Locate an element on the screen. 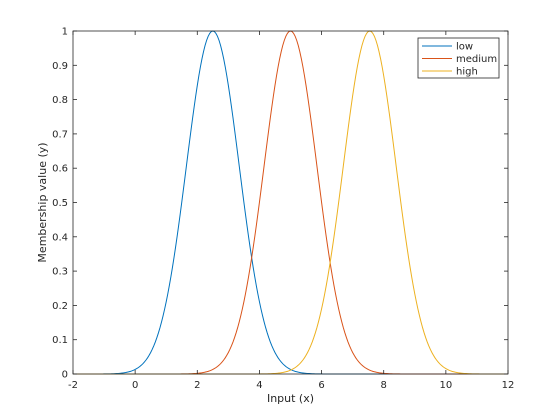 The width and height of the screenshot is (560, 420). legend-label-high: high is located at coordinates (467, 72).